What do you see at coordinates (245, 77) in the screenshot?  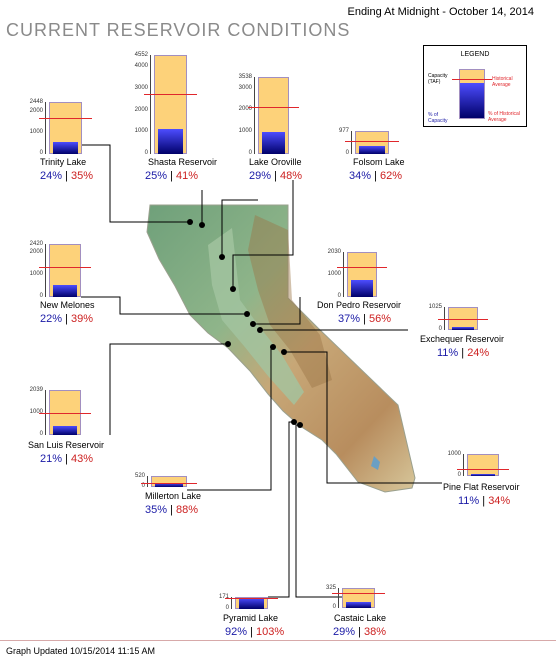 I see `capacity-label: 3538` at bounding box center [245, 77].